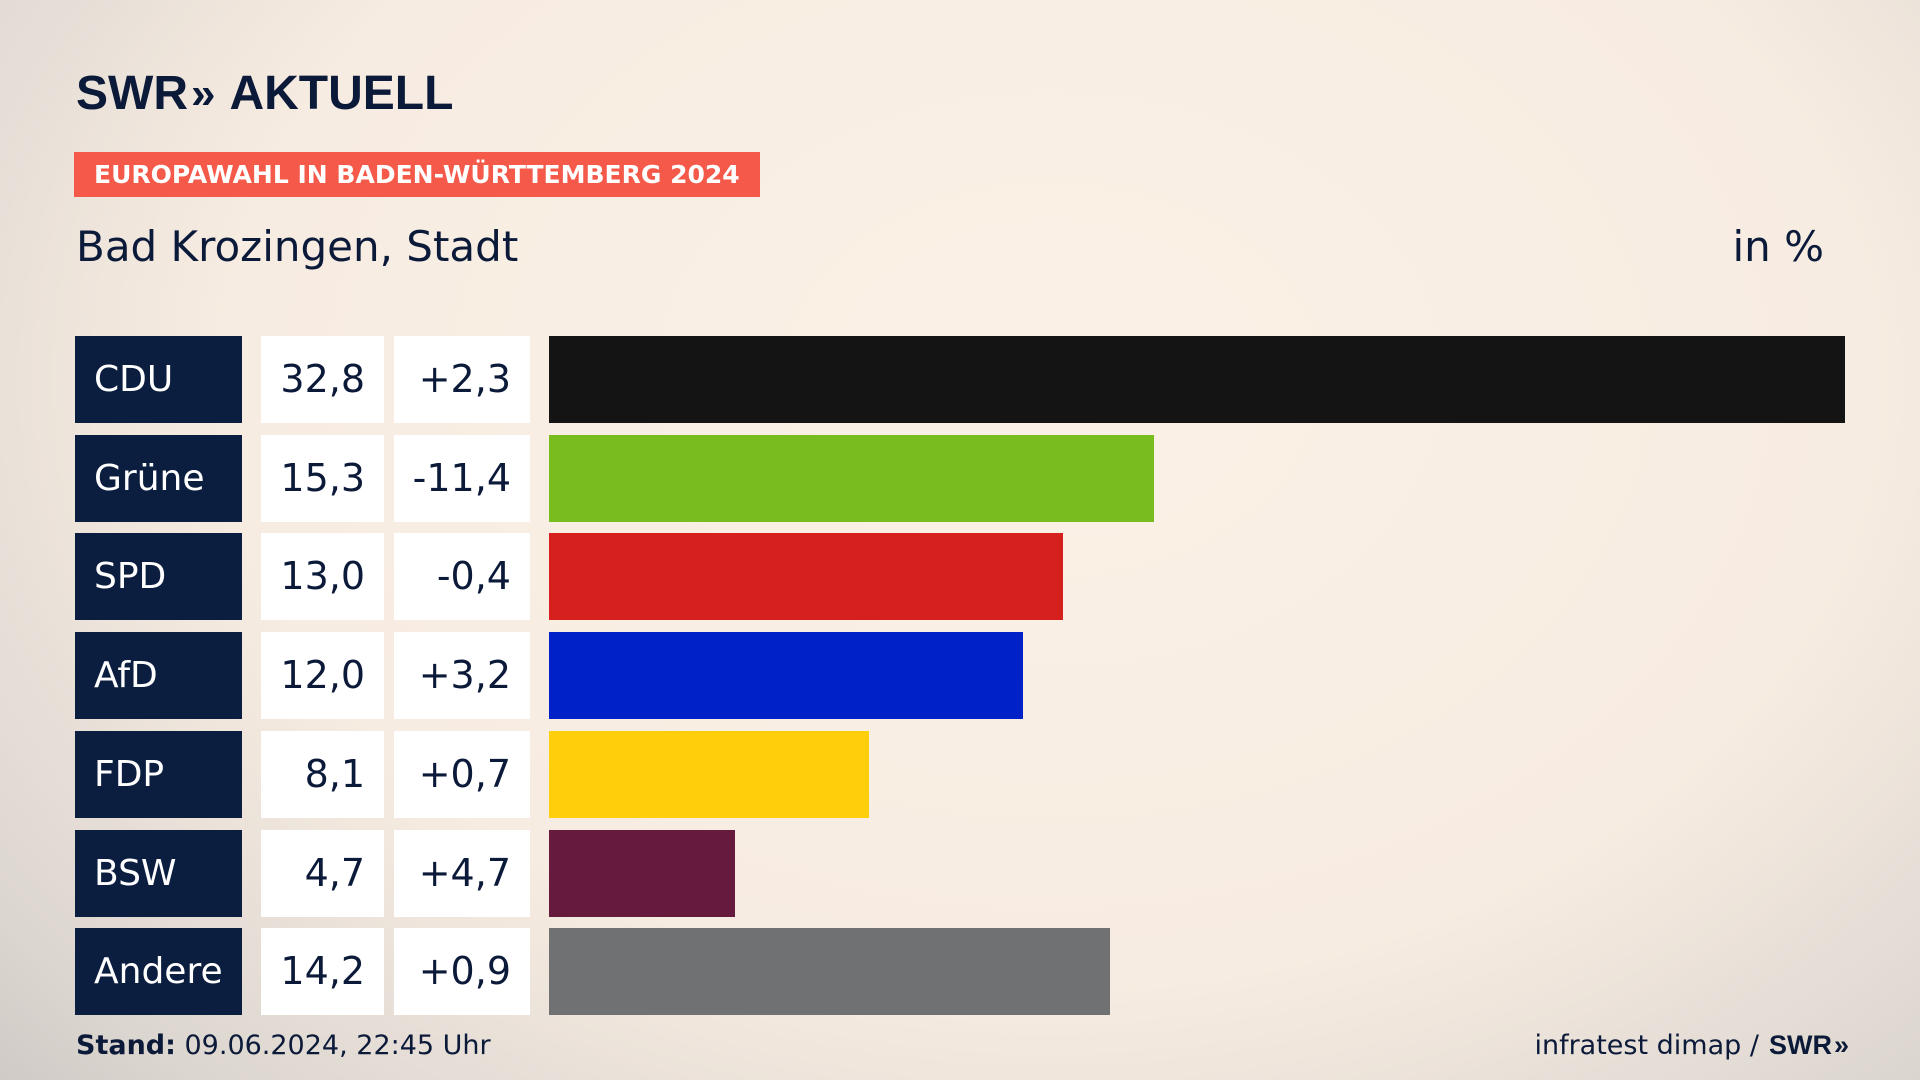 The width and height of the screenshot is (1920, 1080). I want to click on party-label: Andere, so click(158, 972).